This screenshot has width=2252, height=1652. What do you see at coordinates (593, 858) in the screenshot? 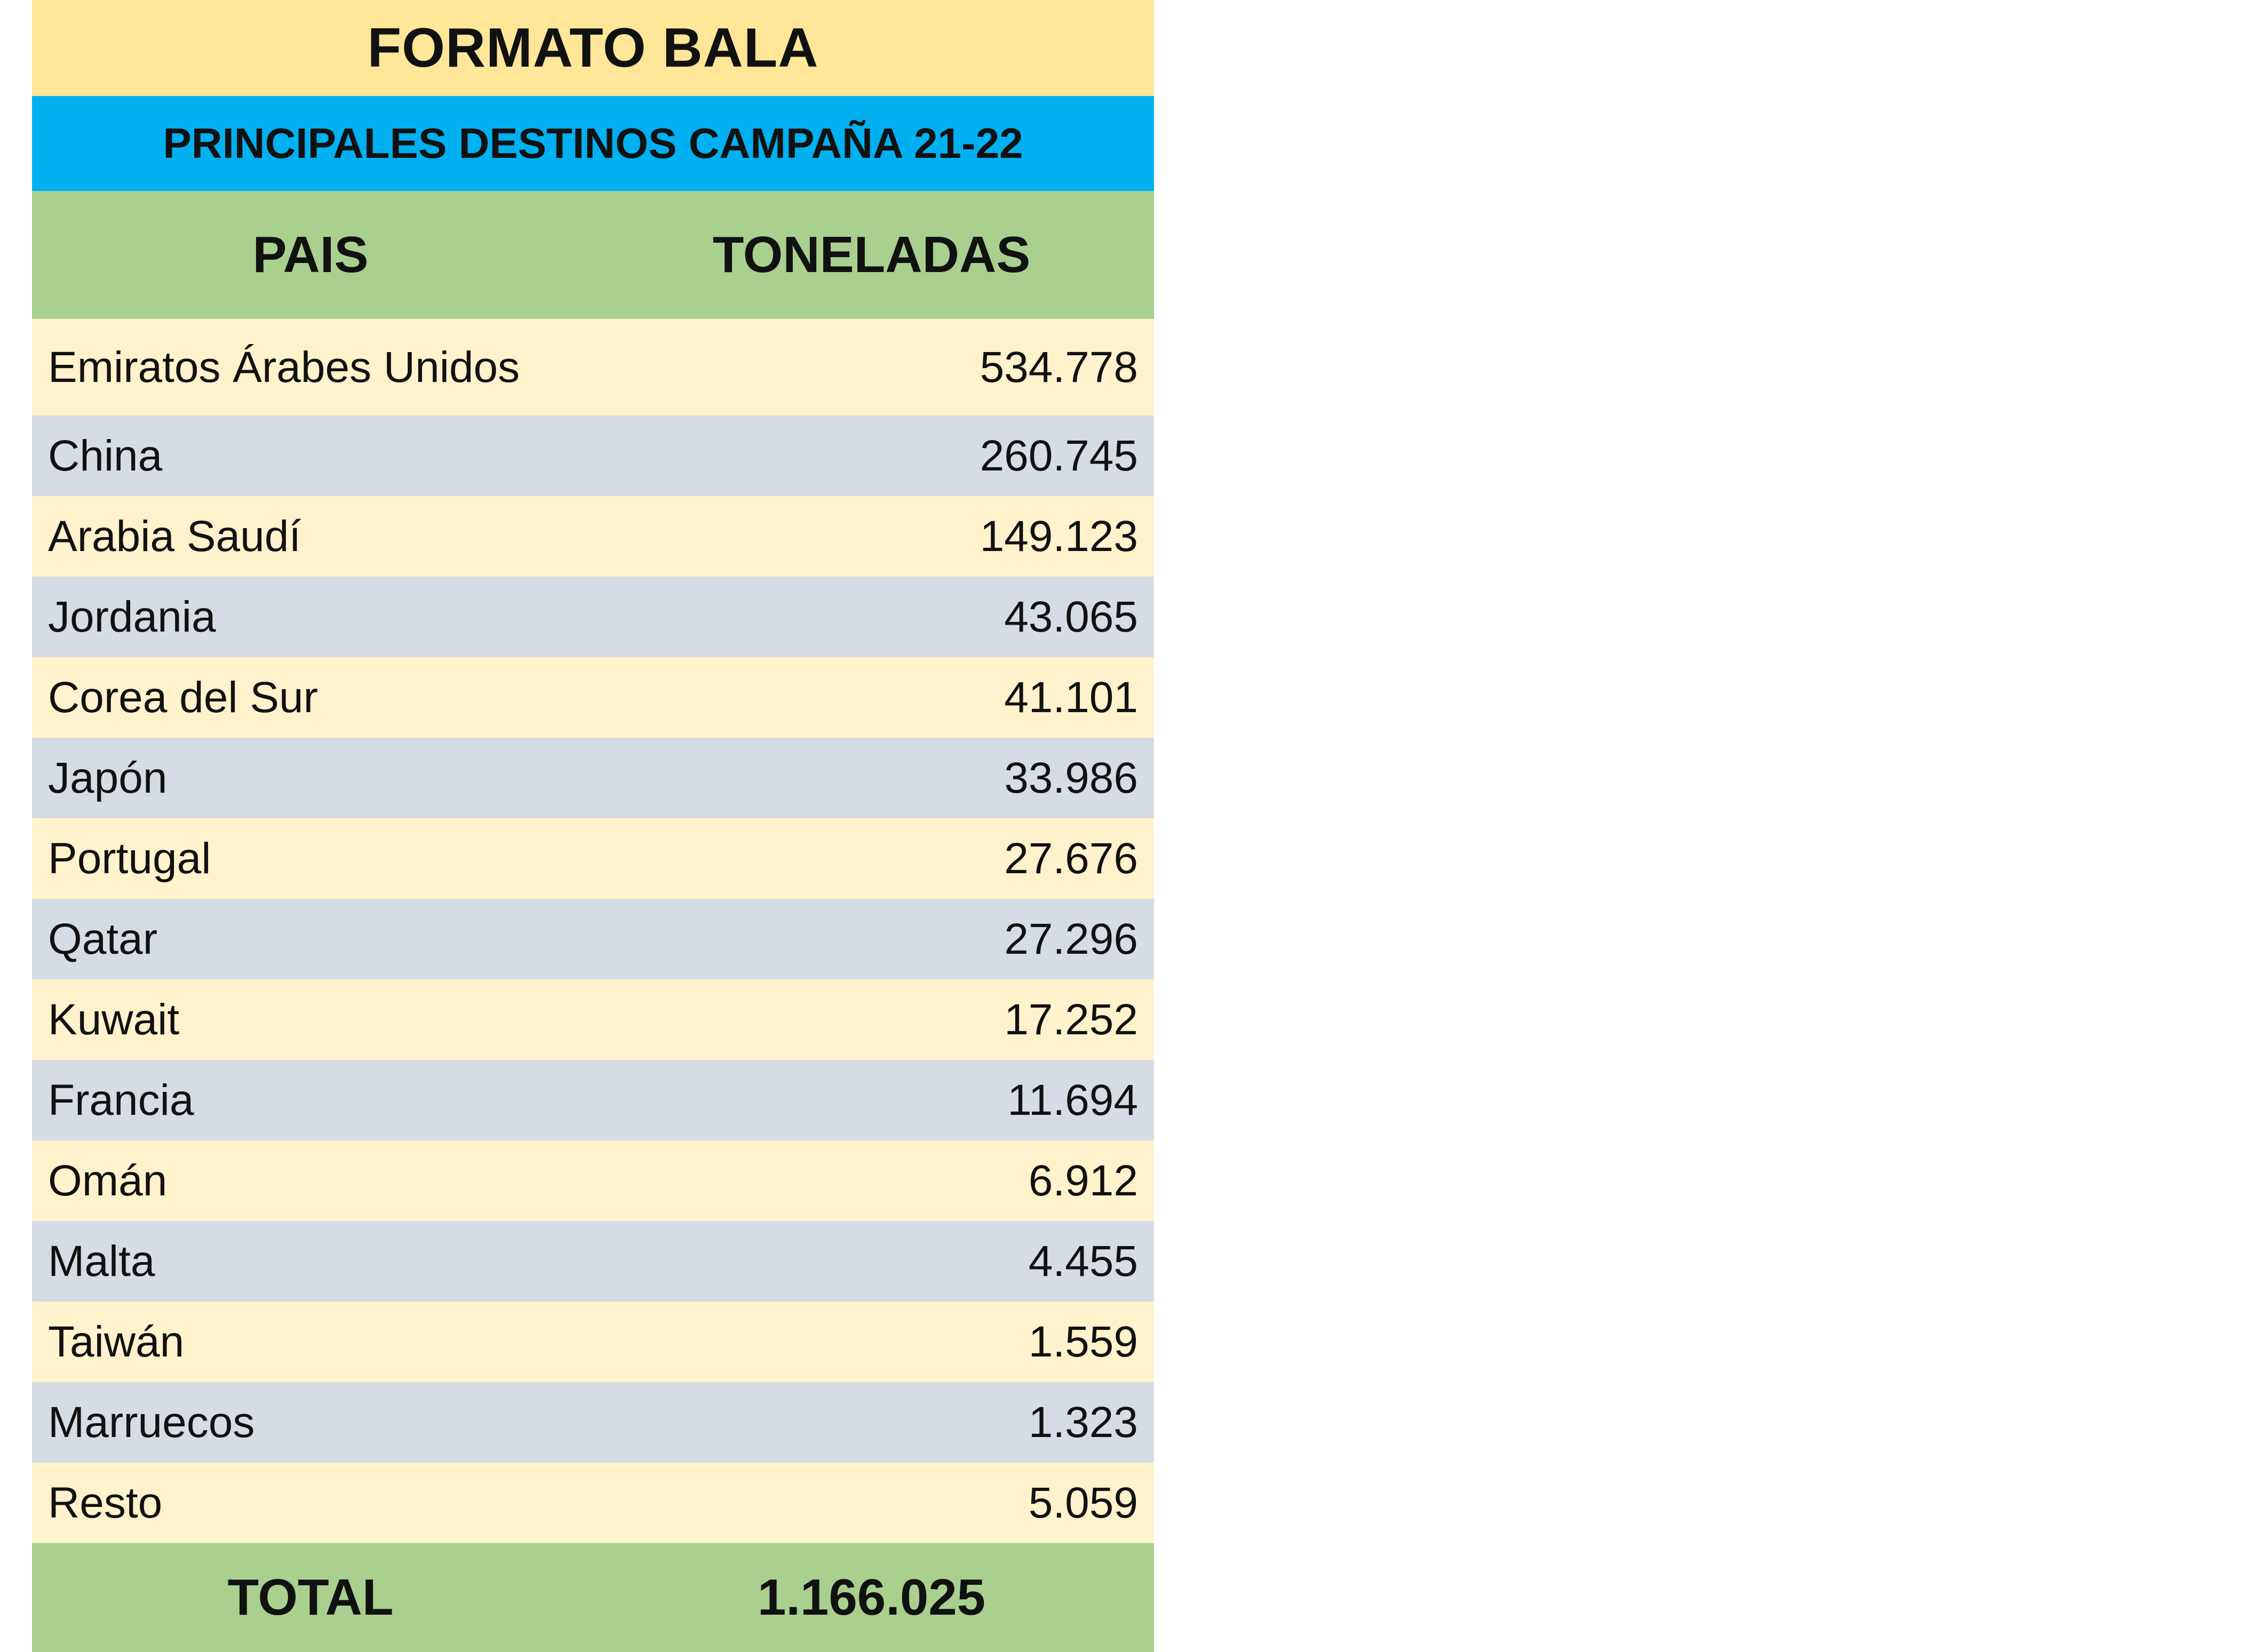
I see `table-row: Portugal 27.676` at bounding box center [593, 858].